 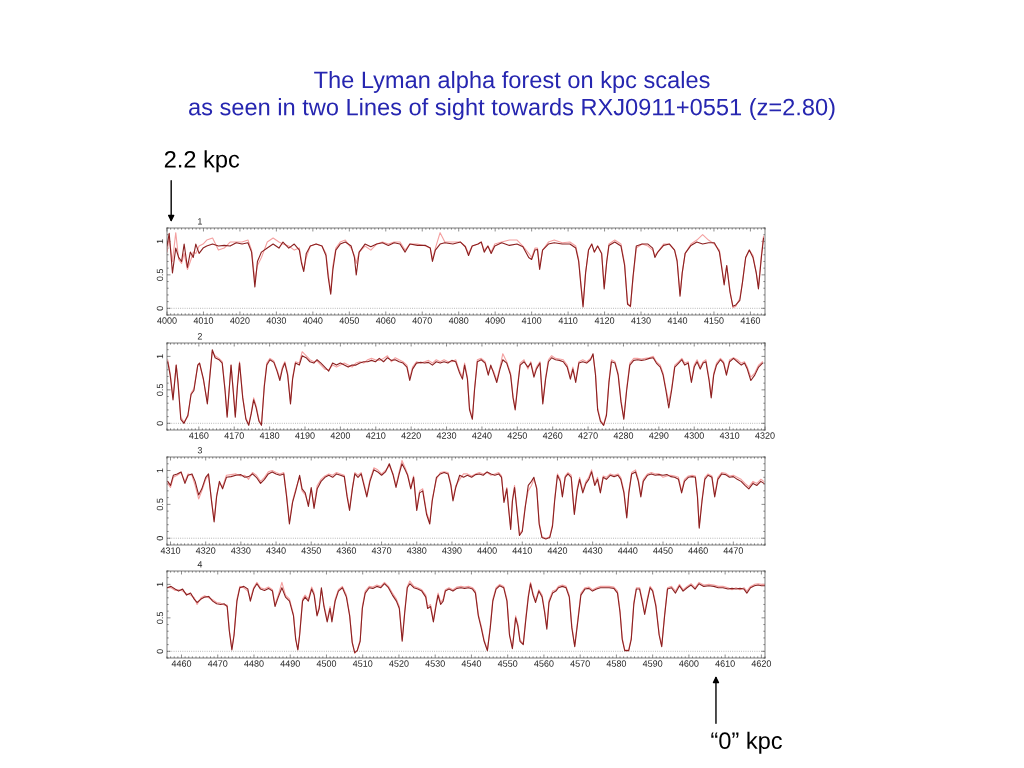 I want to click on text: 1, so click(x=200, y=221).